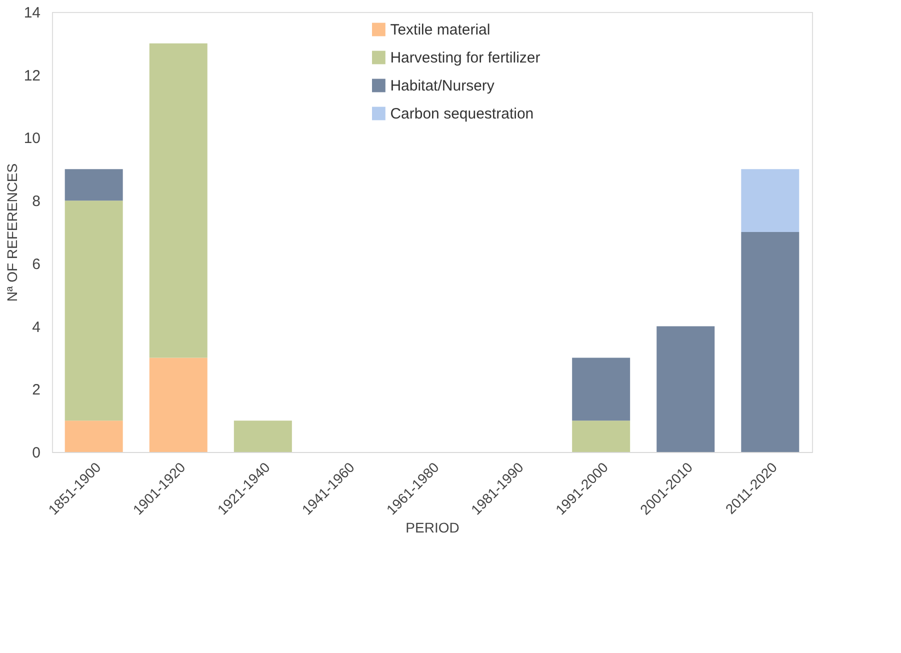 Image resolution: width=901 pixels, height=653 pixels. What do you see at coordinates (433, 528) in the screenshot?
I see `x-axis-title: PERIOD` at bounding box center [433, 528].